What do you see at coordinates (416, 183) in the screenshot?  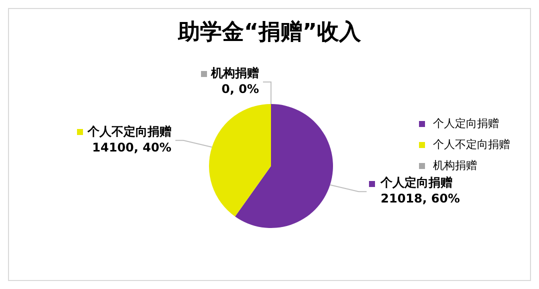 I see `legend-label: 个人定向捐赠` at bounding box center [416, 183].